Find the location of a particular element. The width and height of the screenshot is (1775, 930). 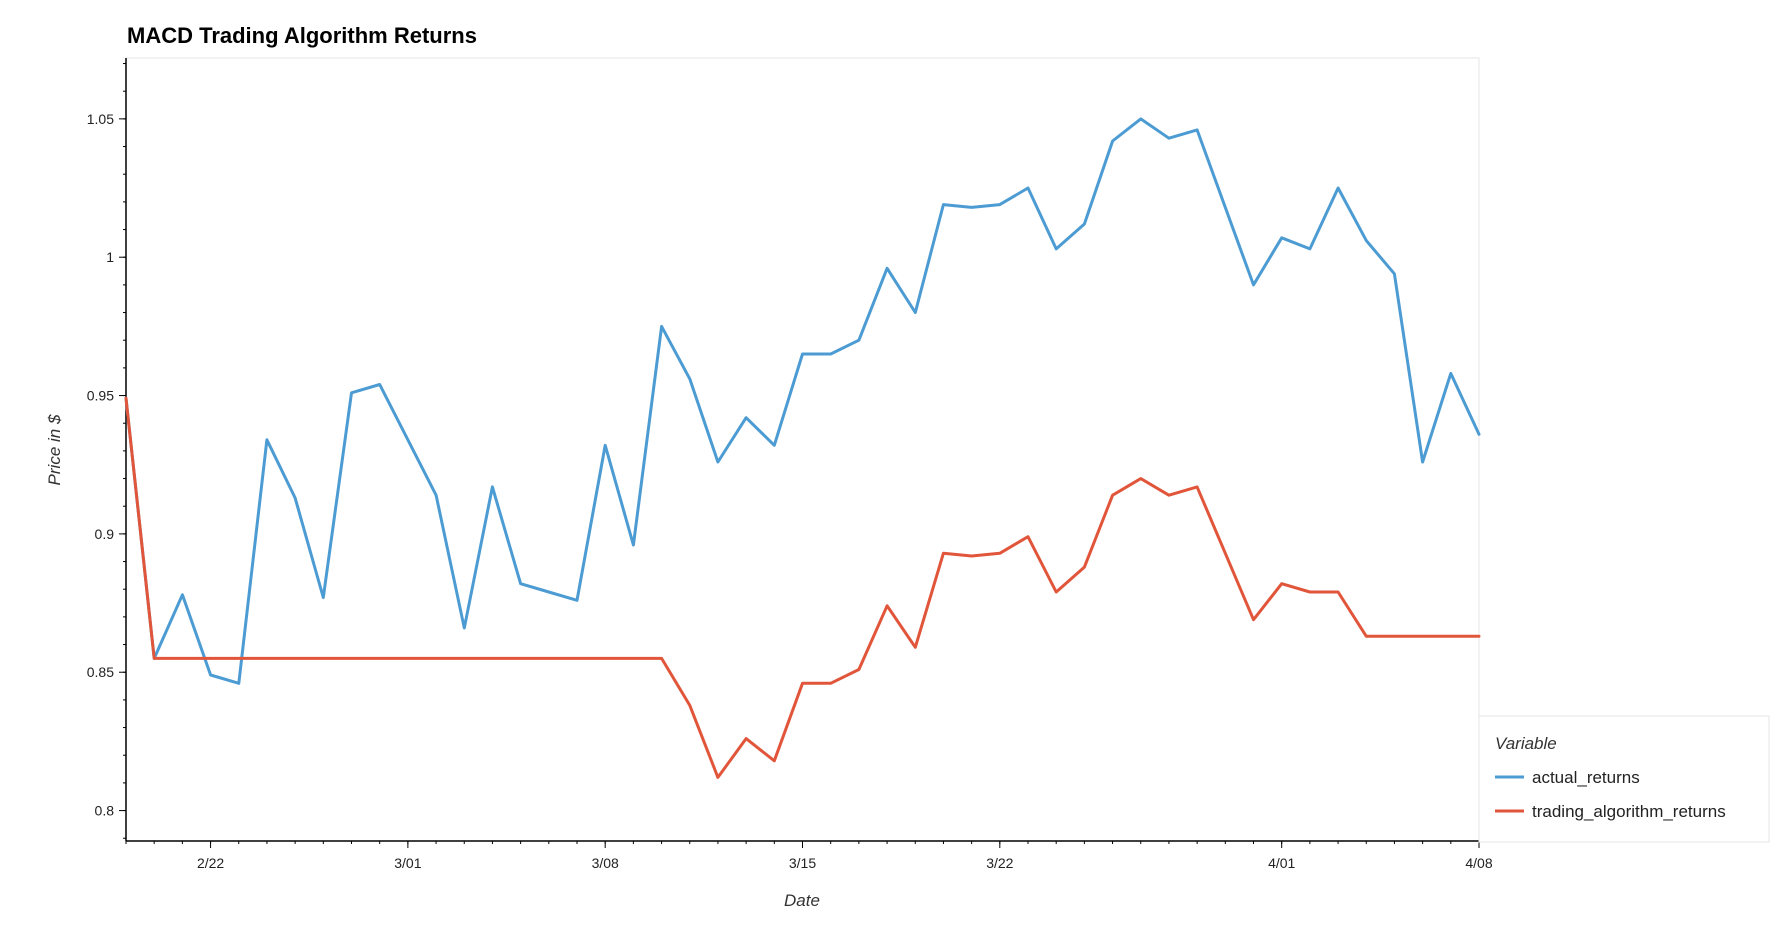

y-axis-label: Price in $ is located at coordinates (54, 449).